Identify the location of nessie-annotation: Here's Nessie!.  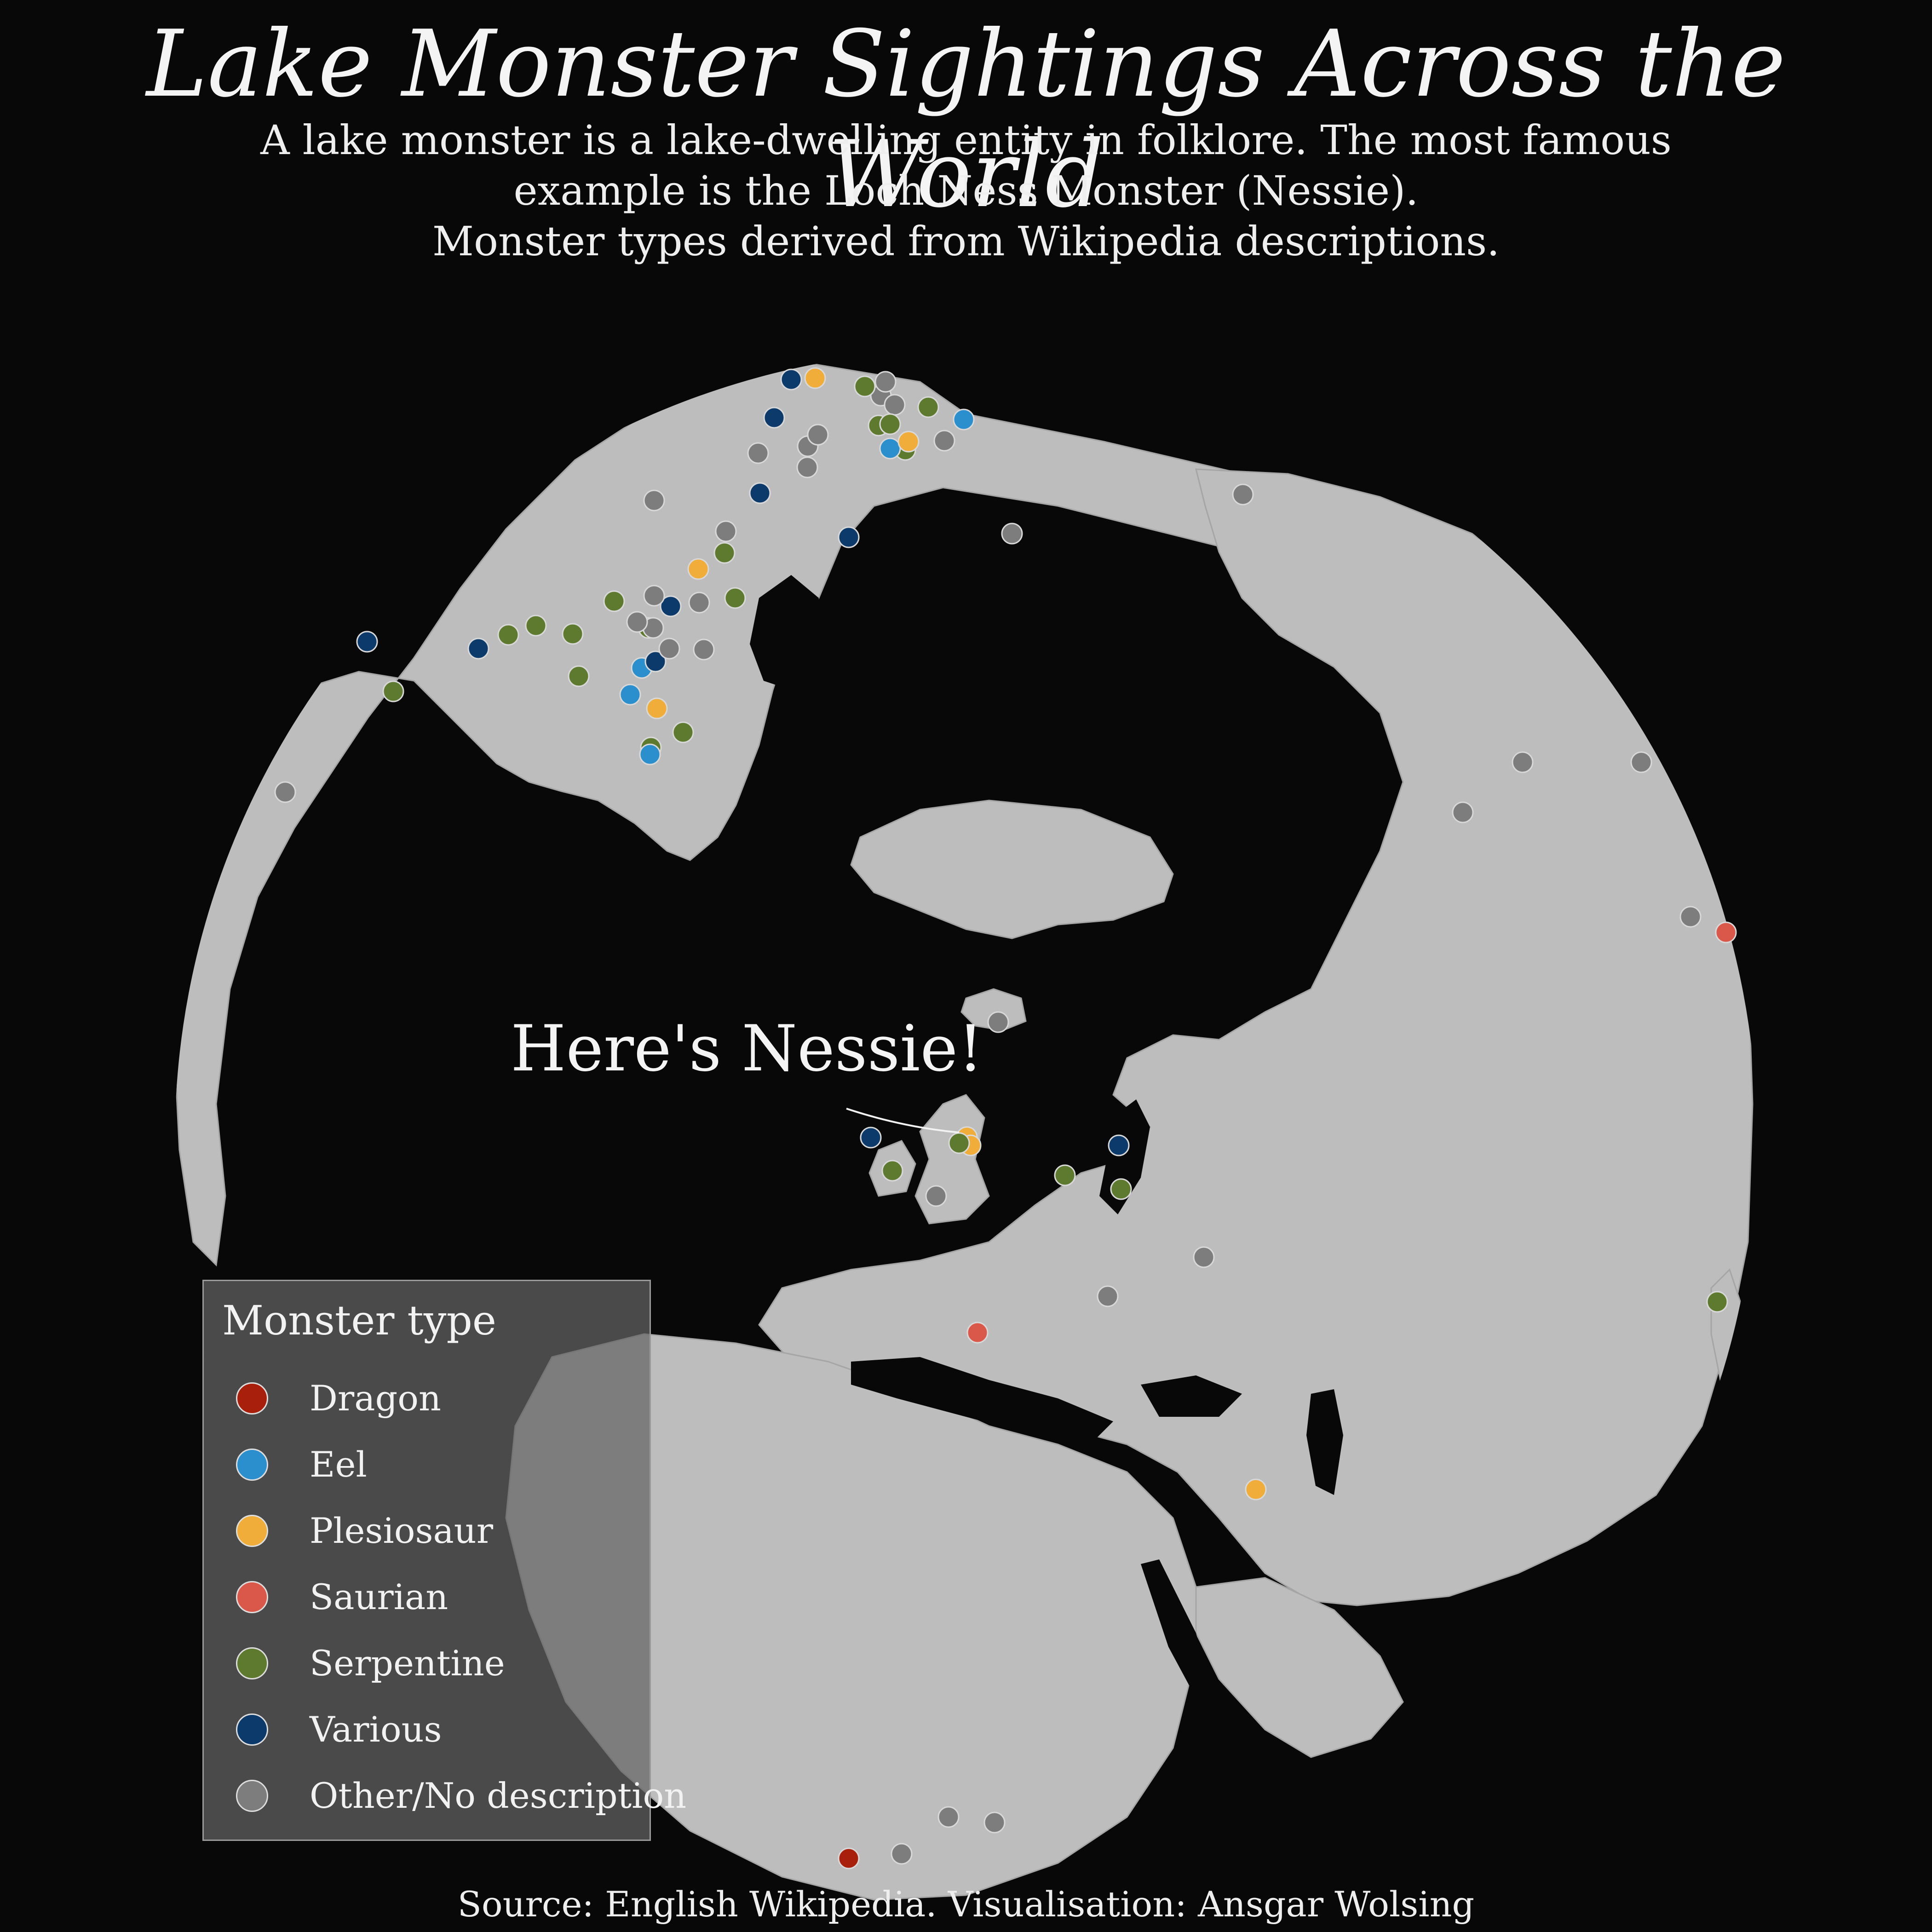
(747, 1049).